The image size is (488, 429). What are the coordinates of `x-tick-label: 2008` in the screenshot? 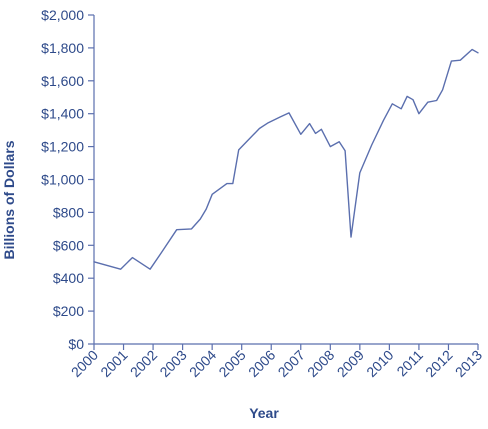 It's located at (320, 363).